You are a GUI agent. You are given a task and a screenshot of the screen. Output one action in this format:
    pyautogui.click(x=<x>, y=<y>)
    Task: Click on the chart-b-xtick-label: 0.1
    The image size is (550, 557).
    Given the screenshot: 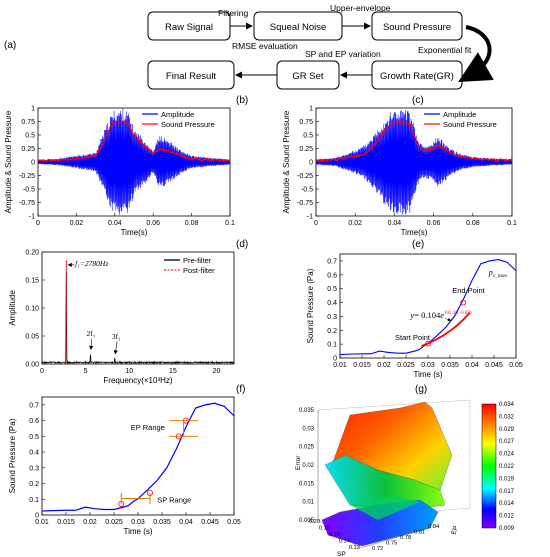 What is the action you would take?
    pyautogui.click(x=230, y=223)
    